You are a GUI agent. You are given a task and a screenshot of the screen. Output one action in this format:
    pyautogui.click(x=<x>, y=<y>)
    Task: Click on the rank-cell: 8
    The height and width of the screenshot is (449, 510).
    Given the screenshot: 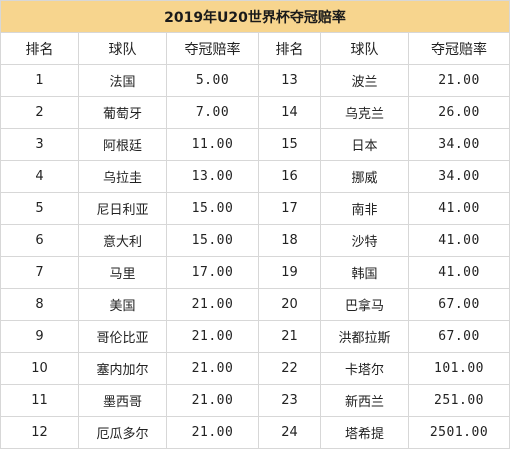 What is the action you would take?
    pyautogui.click(x=39, y=304)
    